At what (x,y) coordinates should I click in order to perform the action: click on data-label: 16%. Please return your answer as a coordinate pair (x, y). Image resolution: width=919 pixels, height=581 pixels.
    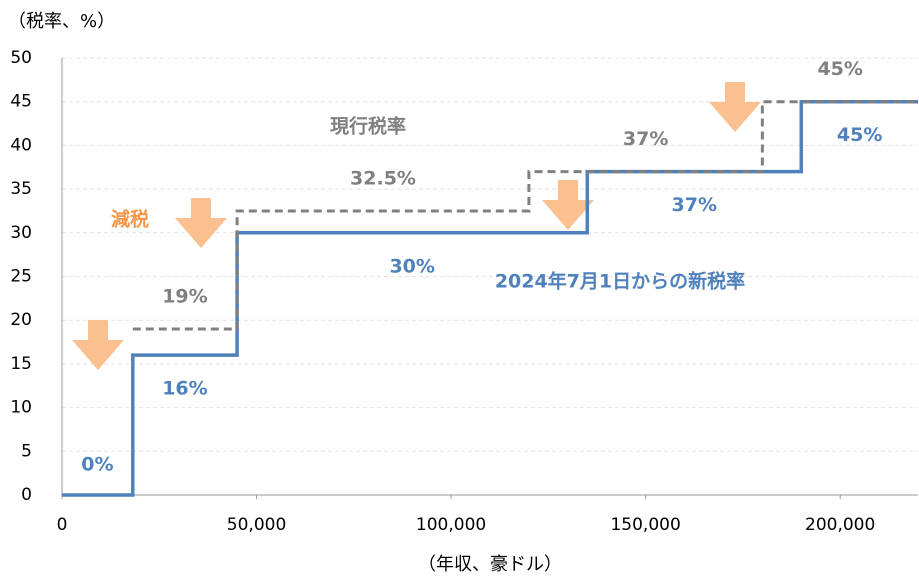
    Looking at the image, I should click on (184, 389).